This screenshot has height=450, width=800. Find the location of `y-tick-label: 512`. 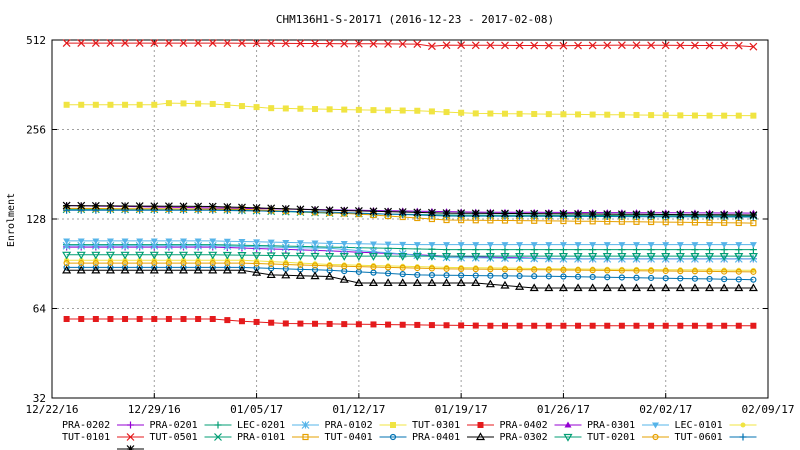

y-tick-label: 512 is located at coordinates (36, 40).